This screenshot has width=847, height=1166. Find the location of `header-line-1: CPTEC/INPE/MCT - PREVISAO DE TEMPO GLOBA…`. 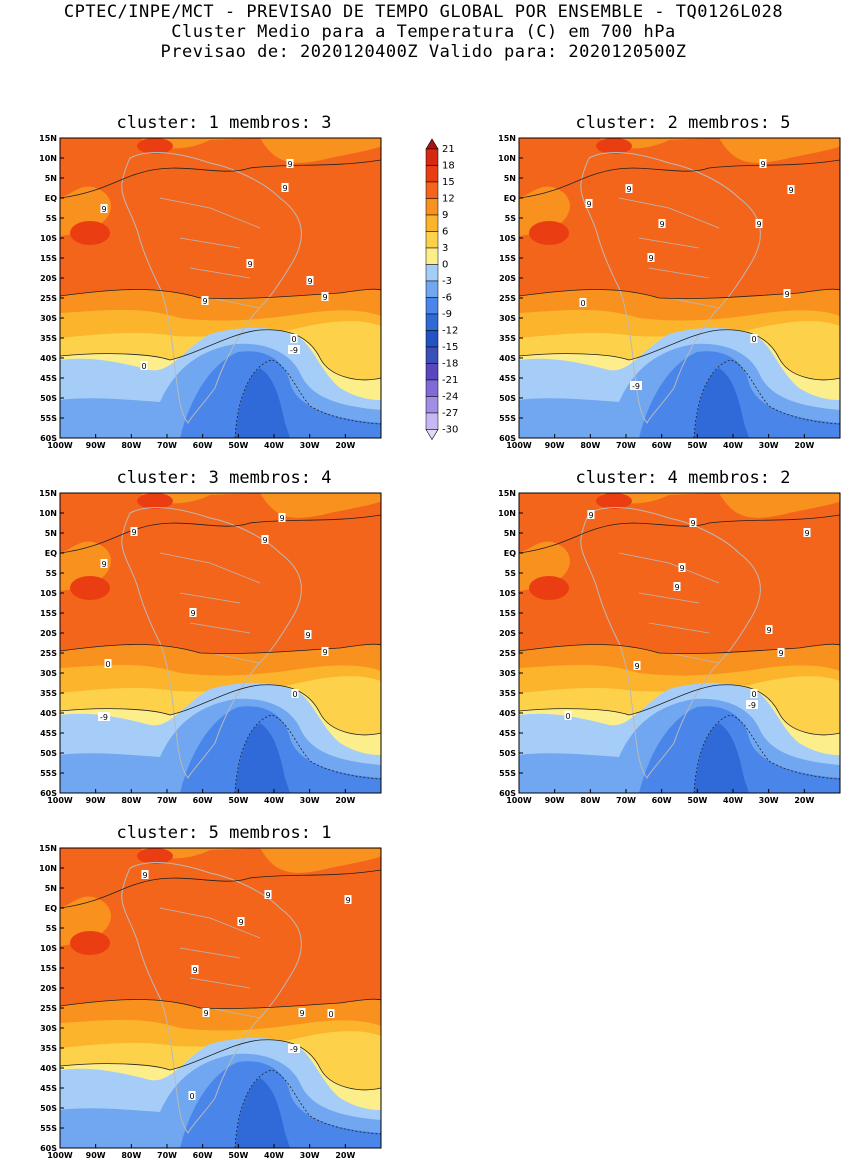

header-line-1: CPTEC/INPE/MCT - PREVISAO DE TEMPO GLOBA… is located at coordinates (423, 12).